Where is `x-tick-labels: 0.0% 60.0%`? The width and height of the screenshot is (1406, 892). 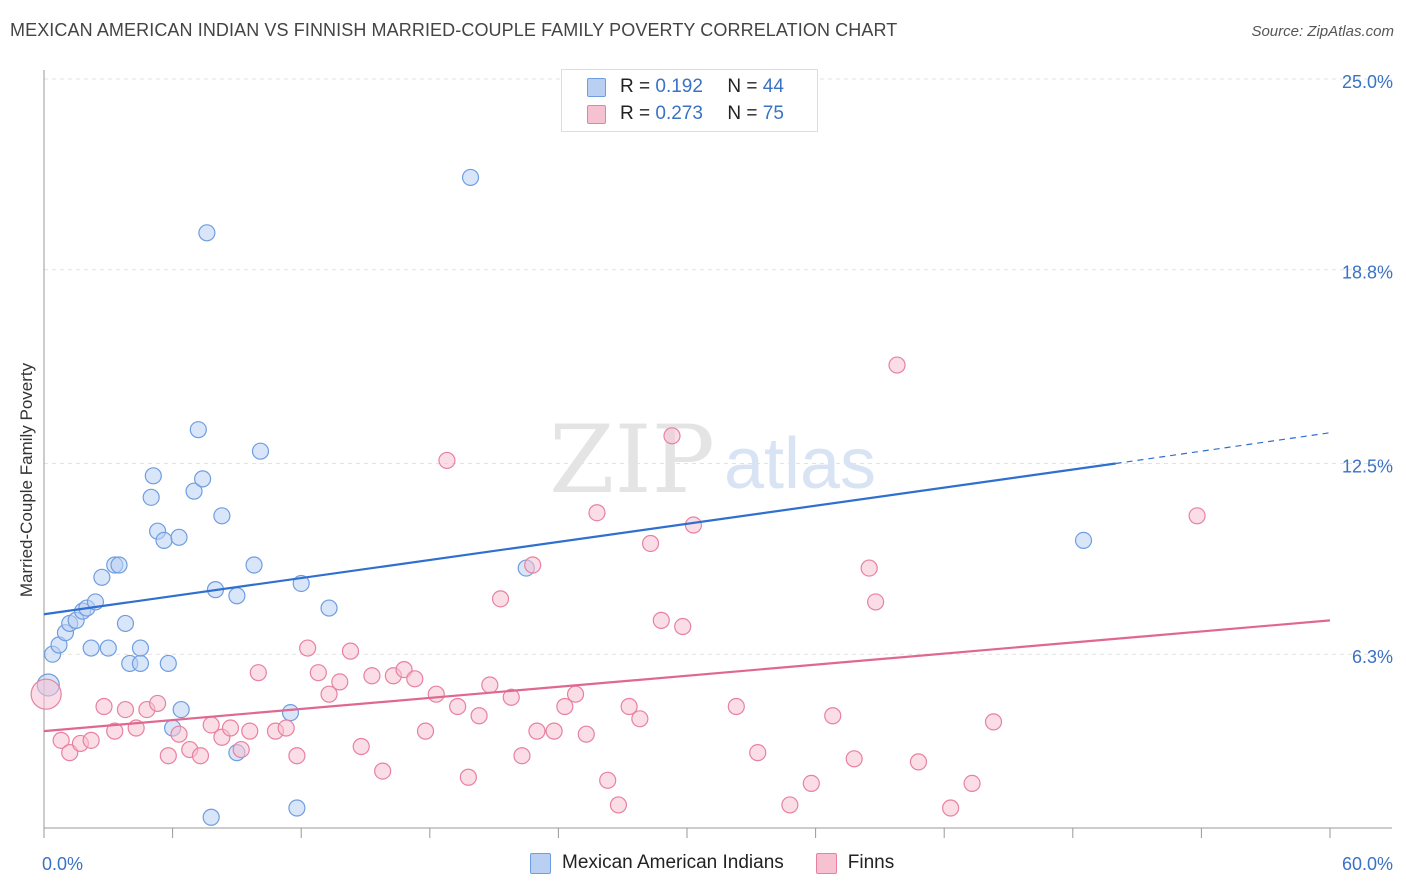 x-tick-labels: 0.0% 60.0% is located at coordinates (717, 864).